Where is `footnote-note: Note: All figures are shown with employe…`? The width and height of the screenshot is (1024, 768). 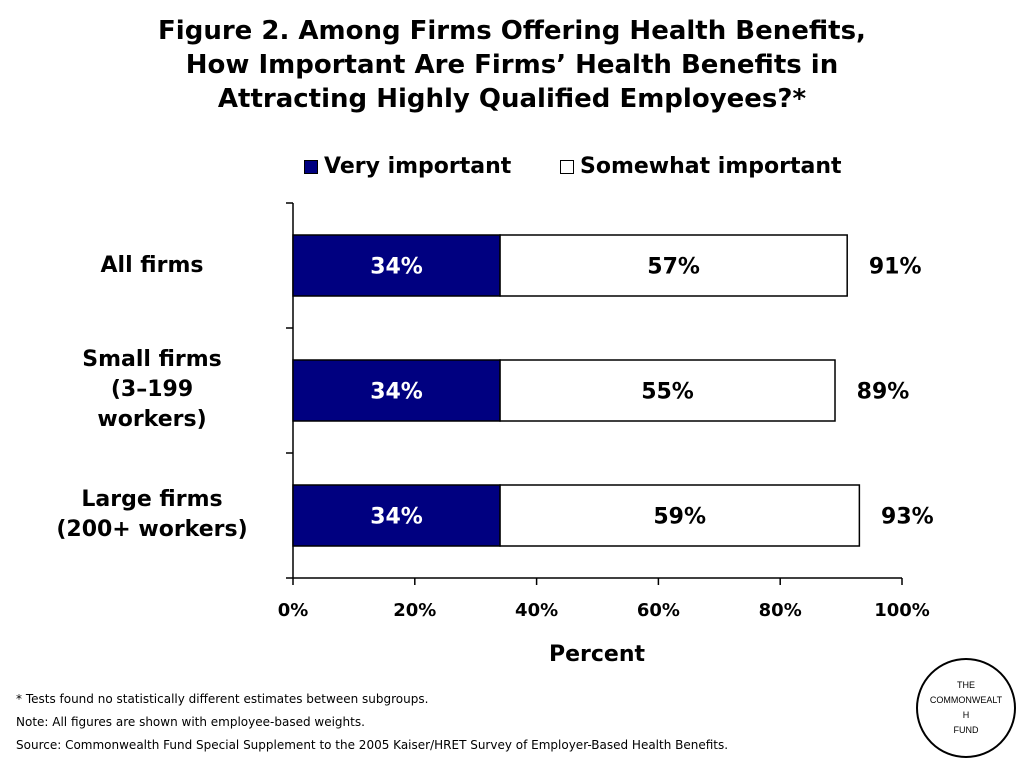 footnote-note: Note: All figures are shown with employe… is located at coordinates (190, 722).